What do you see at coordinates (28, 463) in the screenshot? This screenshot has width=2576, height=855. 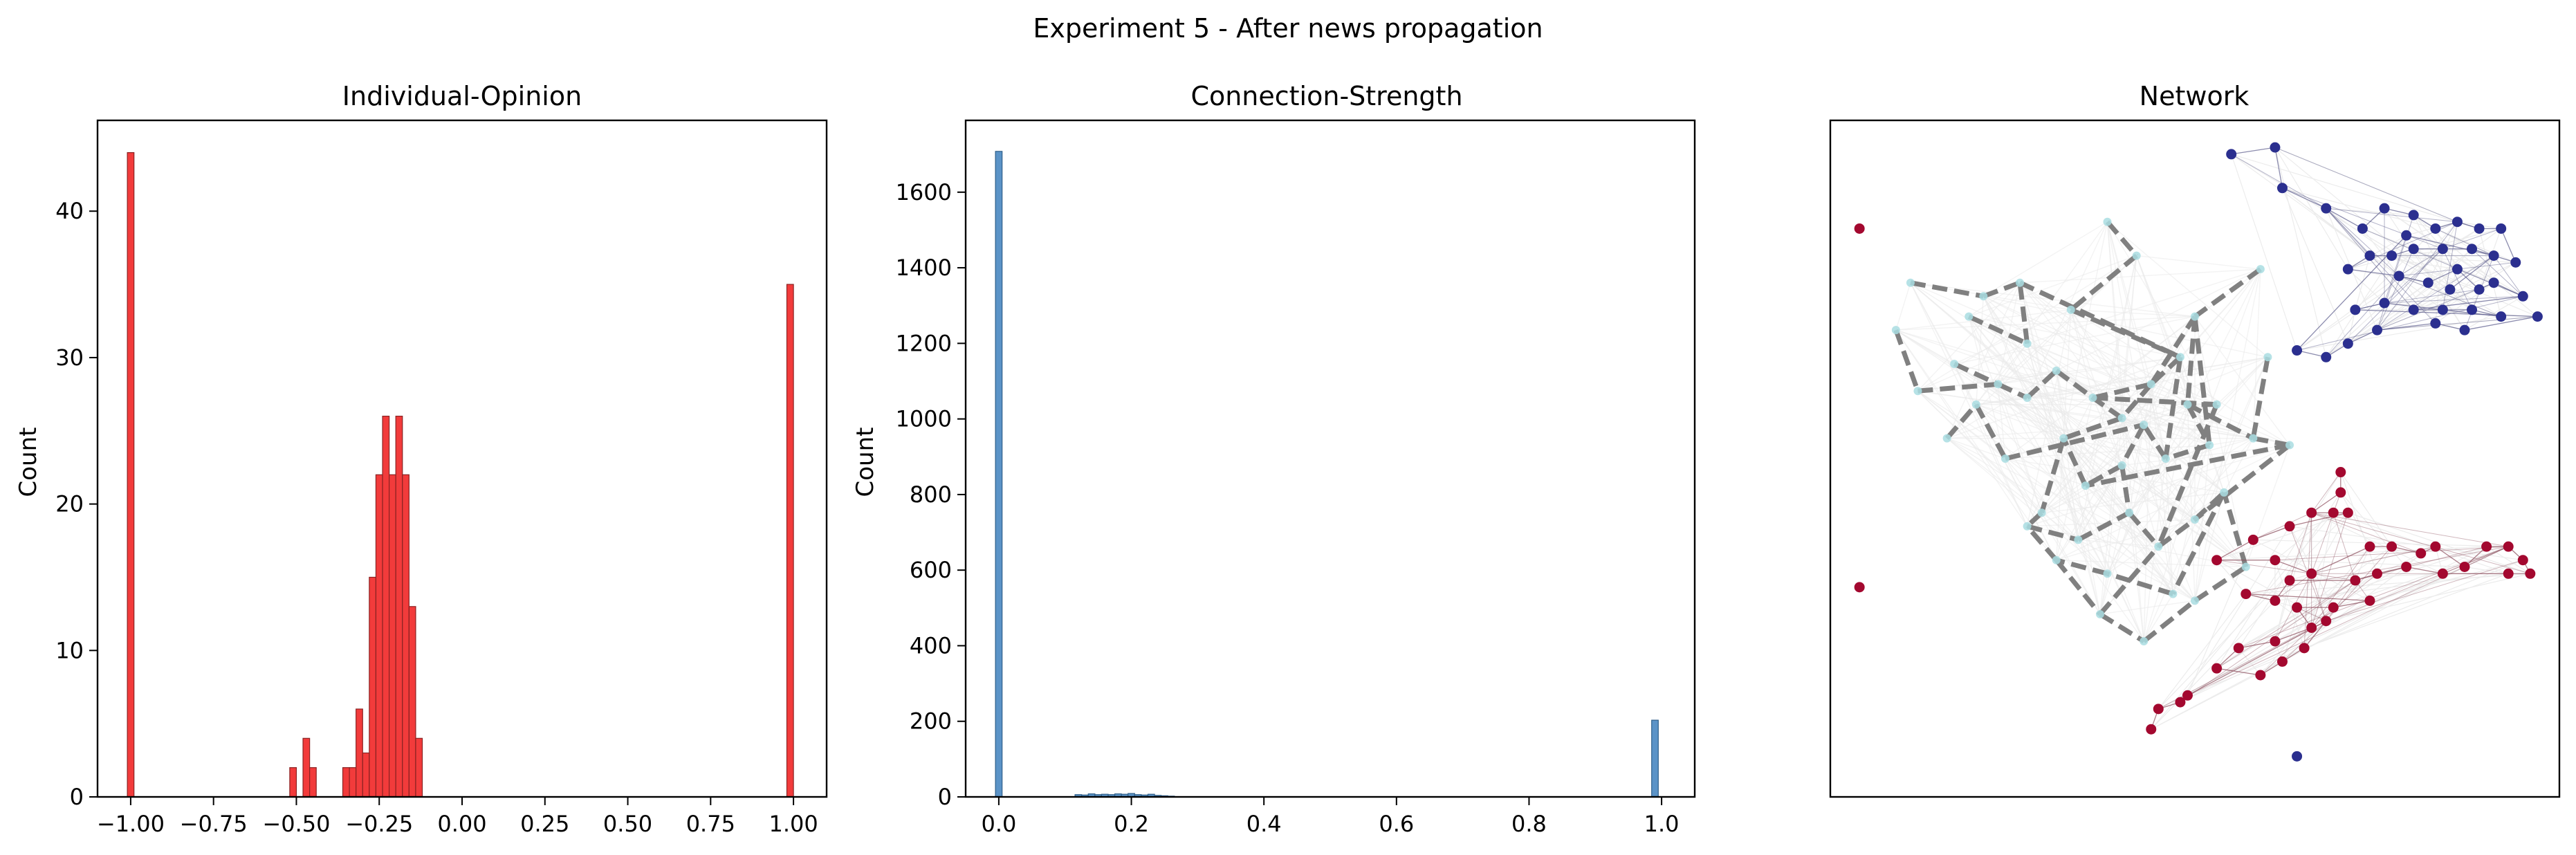 I see `opinion-histogram-ylabel: Count` at bounding box center [28, 463].